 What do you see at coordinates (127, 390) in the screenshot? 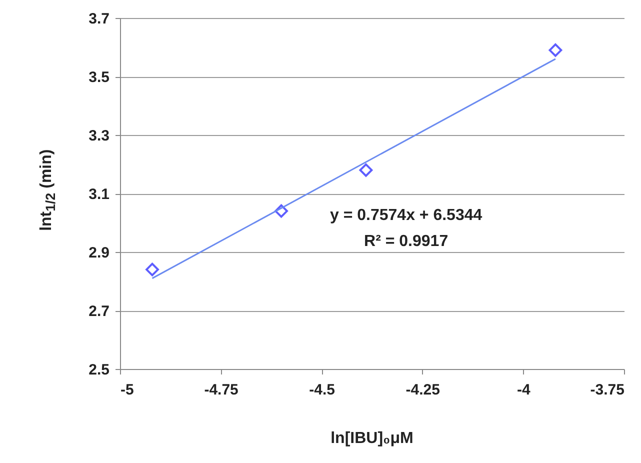
I see `x-tick-label: -5` at bounding box center [127, 390].